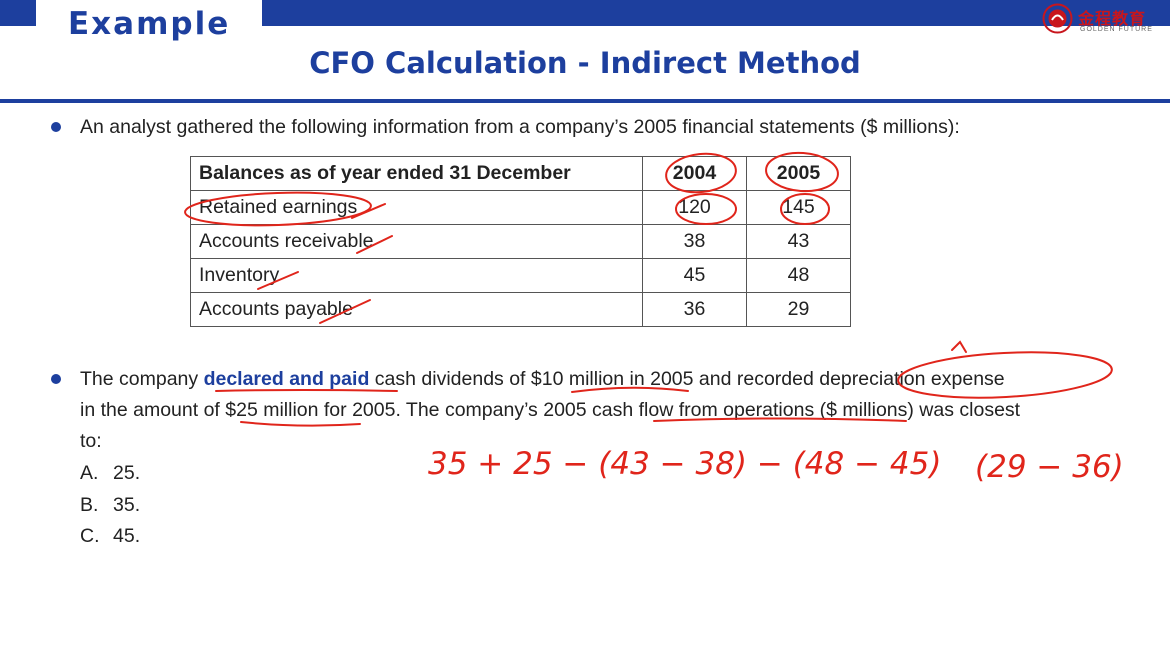  I want to click on answer-option-a: A. 25., so click(110, 473).